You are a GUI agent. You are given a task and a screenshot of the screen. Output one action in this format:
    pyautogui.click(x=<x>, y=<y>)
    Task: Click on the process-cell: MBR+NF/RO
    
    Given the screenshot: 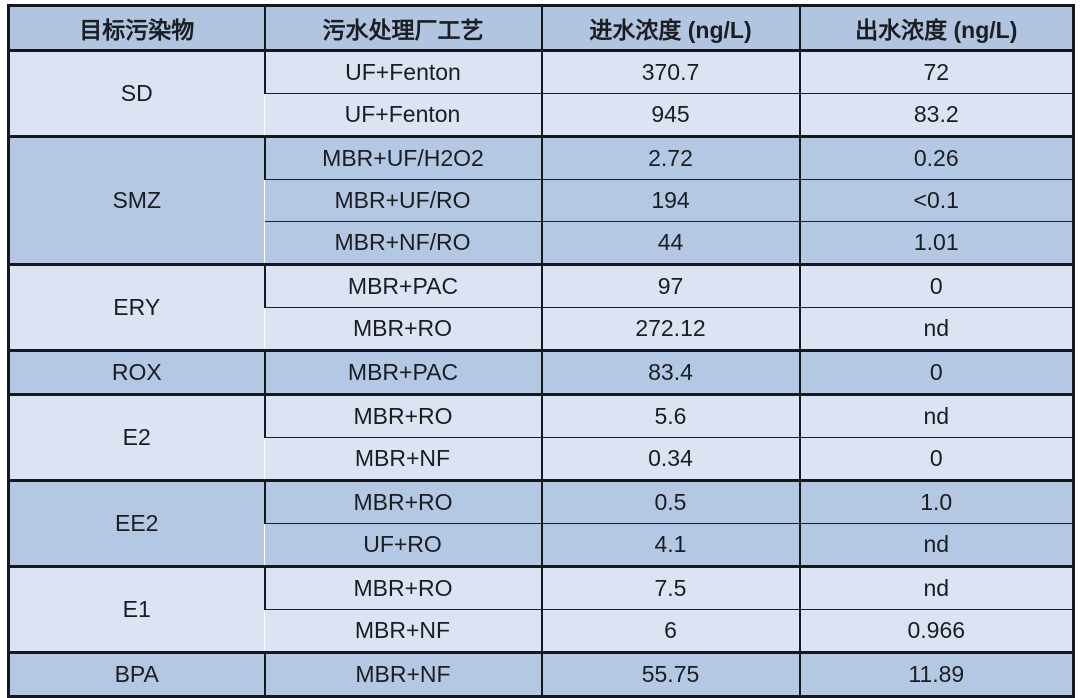 What is the action you would take?
    pyautogui.click(x=403, y=243)
    